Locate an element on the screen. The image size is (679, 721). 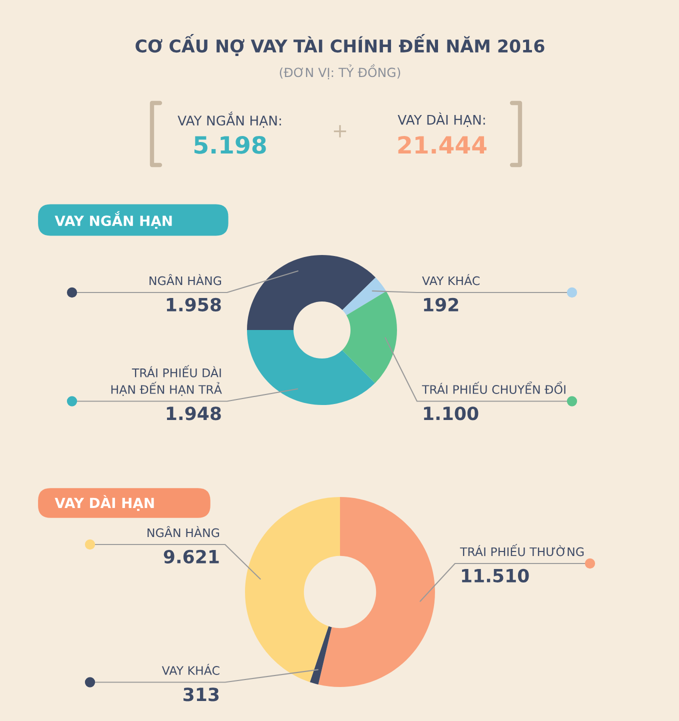
text: 21.444 is located at coordinates (442, 145).